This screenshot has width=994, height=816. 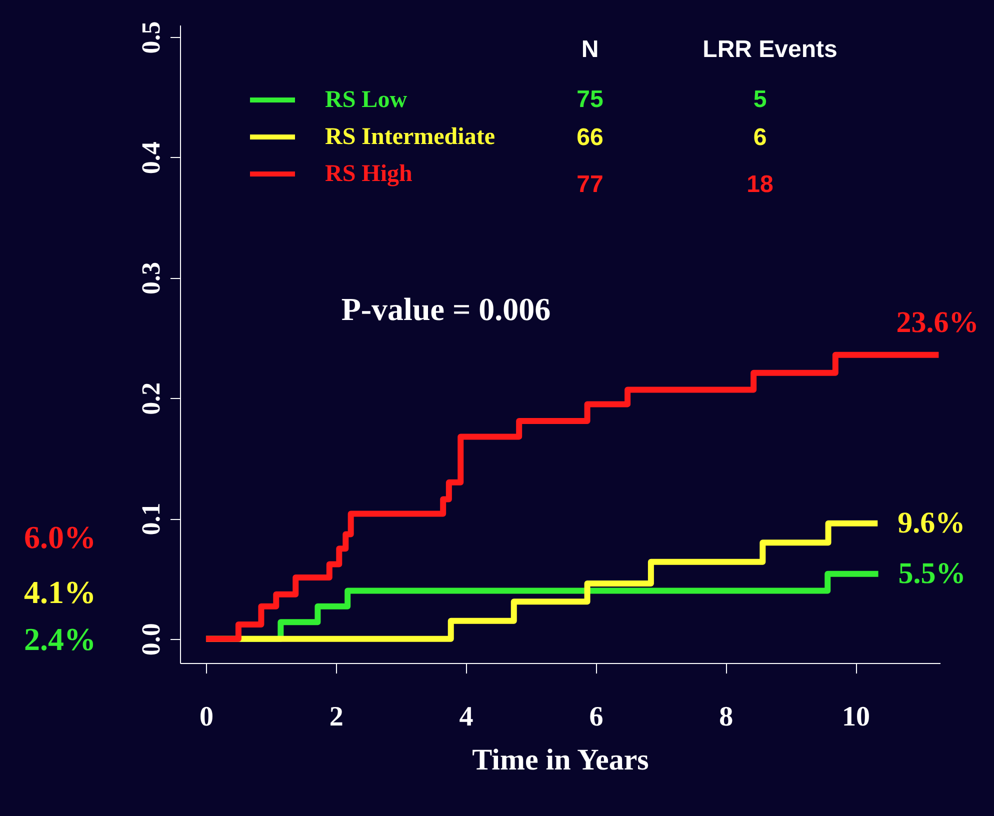 I want to click on annotation: 66, so click(x=590, y=137).